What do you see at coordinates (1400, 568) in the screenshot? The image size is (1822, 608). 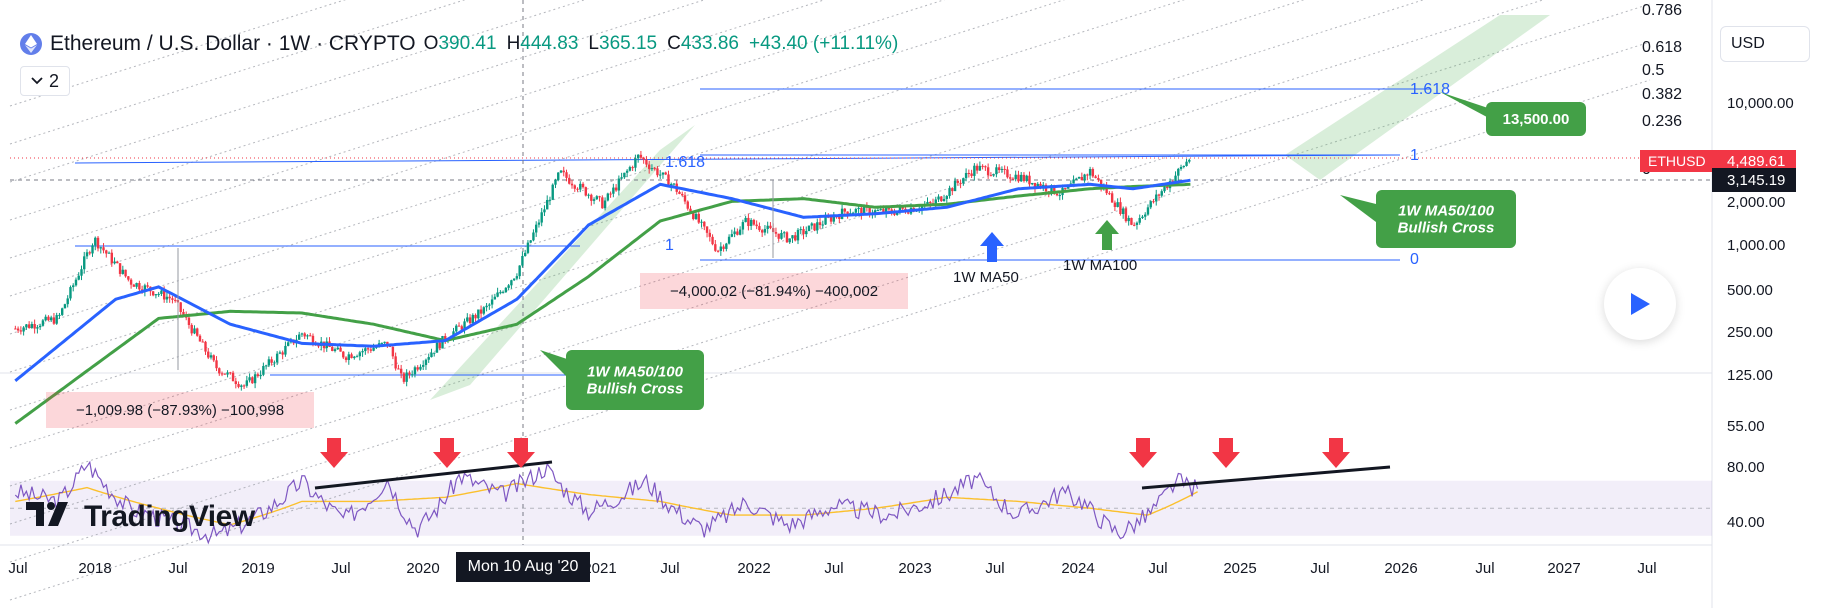 I see `time-axis-tick: 2026` at bounding box center [1400, 568].